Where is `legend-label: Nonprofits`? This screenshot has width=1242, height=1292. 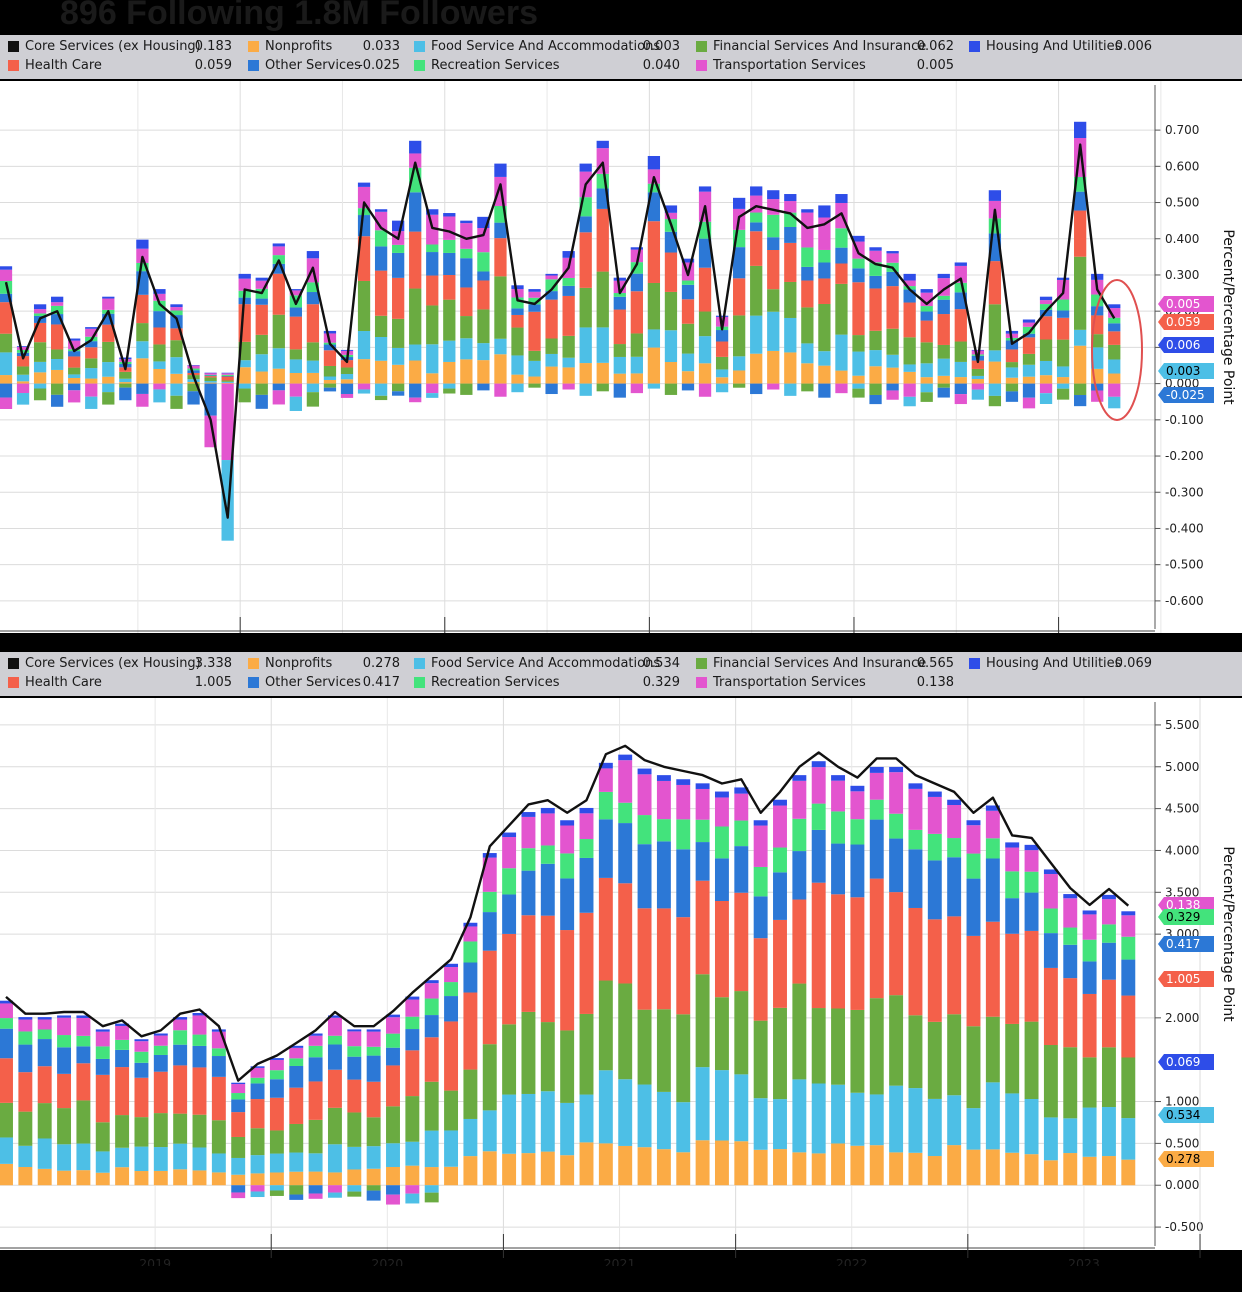
legend-label: Nonprofits is located at coordinates (299, 46).